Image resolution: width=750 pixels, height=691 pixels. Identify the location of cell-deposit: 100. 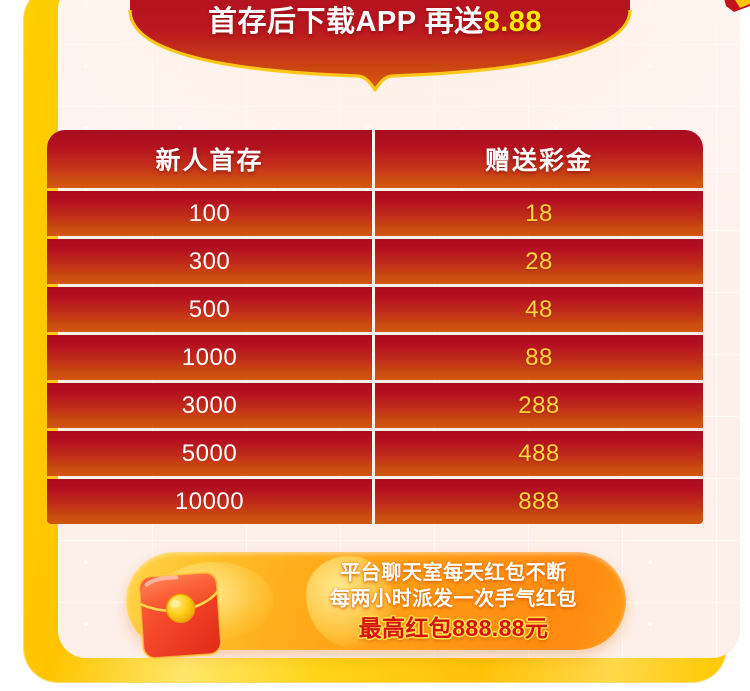
(209, 213).